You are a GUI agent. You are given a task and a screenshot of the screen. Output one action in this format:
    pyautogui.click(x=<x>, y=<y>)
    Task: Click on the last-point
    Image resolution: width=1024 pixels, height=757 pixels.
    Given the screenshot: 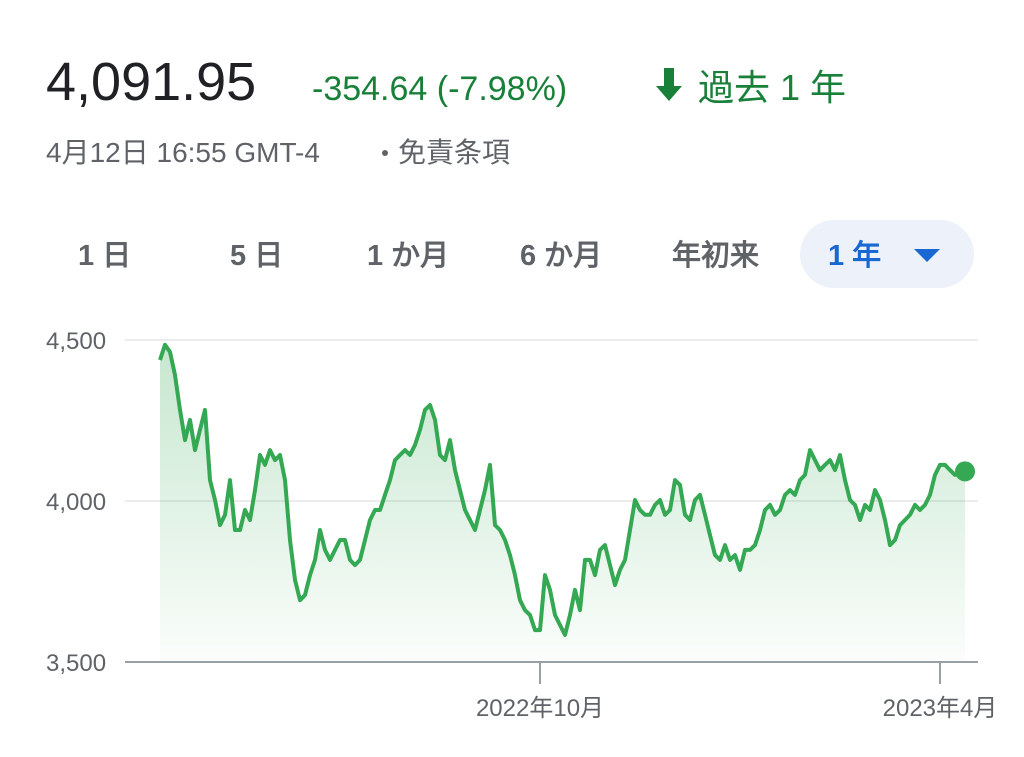 What is the action you would take?
    pyautogui.click(x=965, y=471)
    